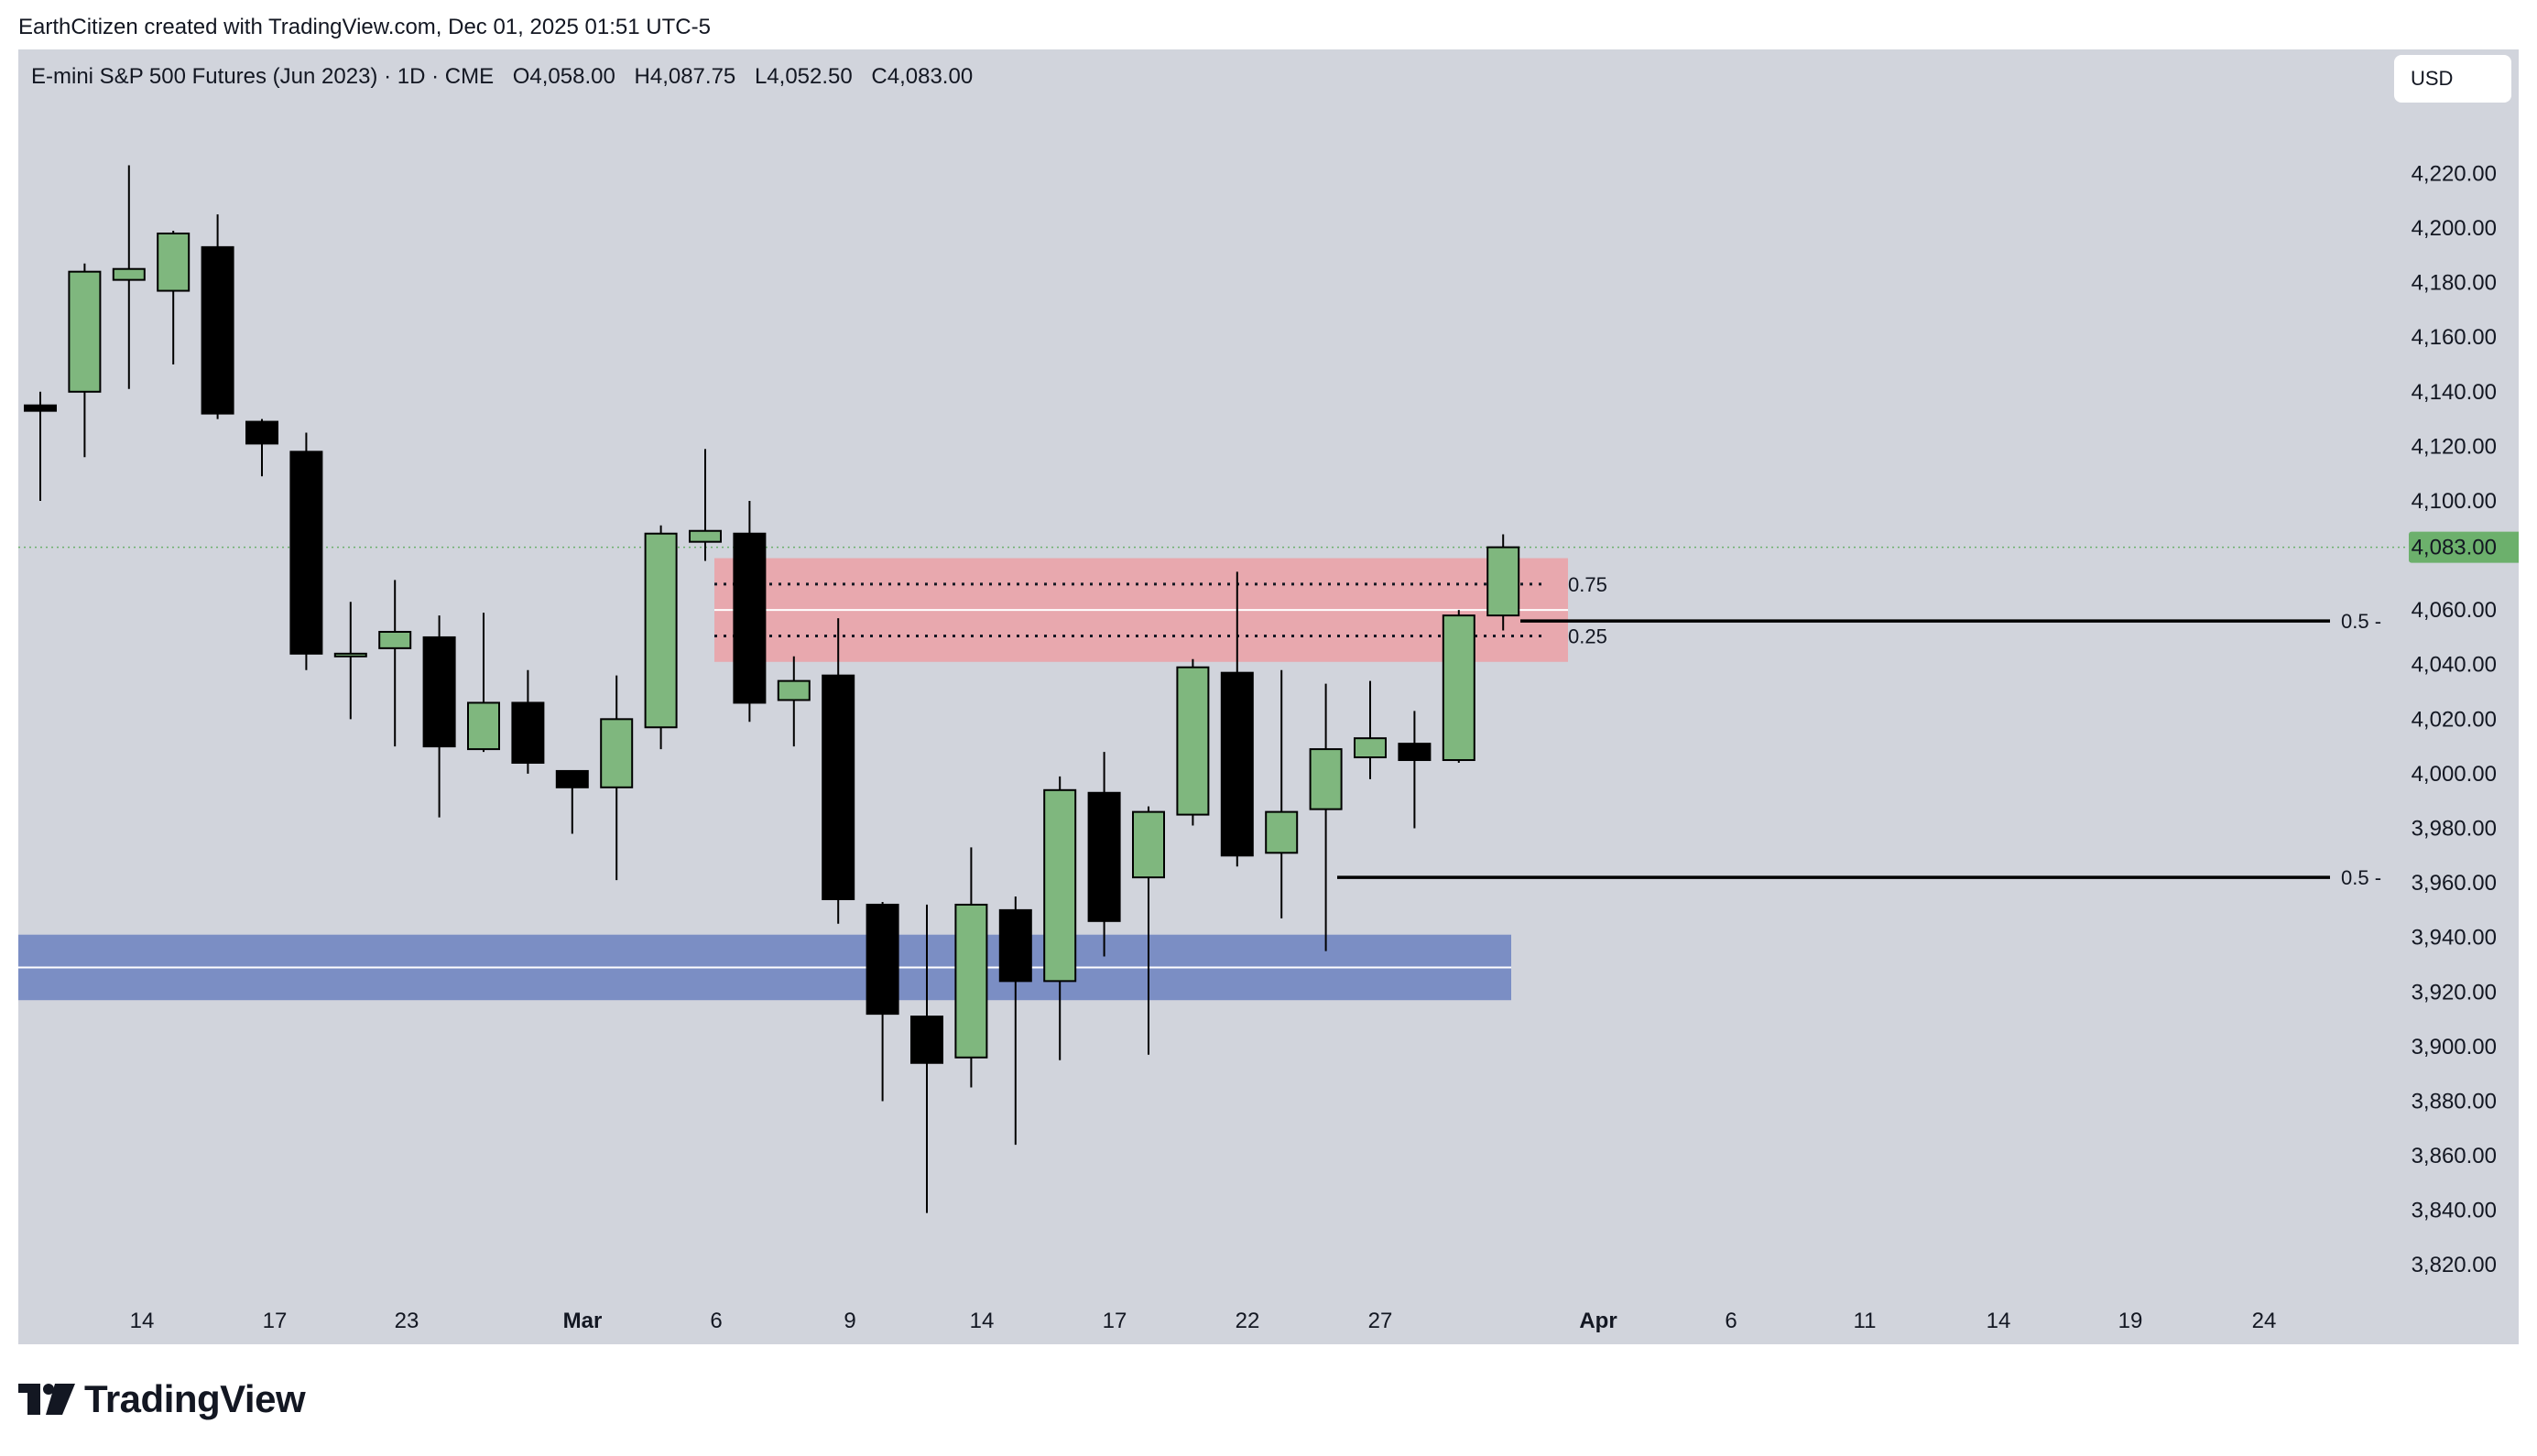 The width and height of the screenshot is (2537, 1456). I want to click on time-tick-label: 6, so click(716, 1321).